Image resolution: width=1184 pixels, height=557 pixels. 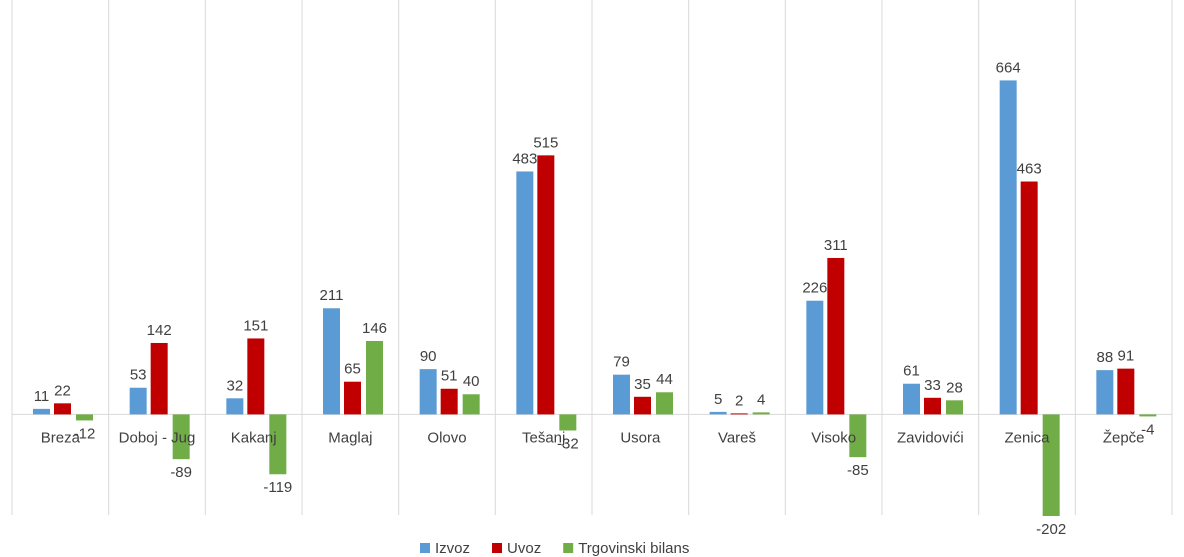 I want to click on legend-label: Trgovinski bilans, so click(x=633, y=548).